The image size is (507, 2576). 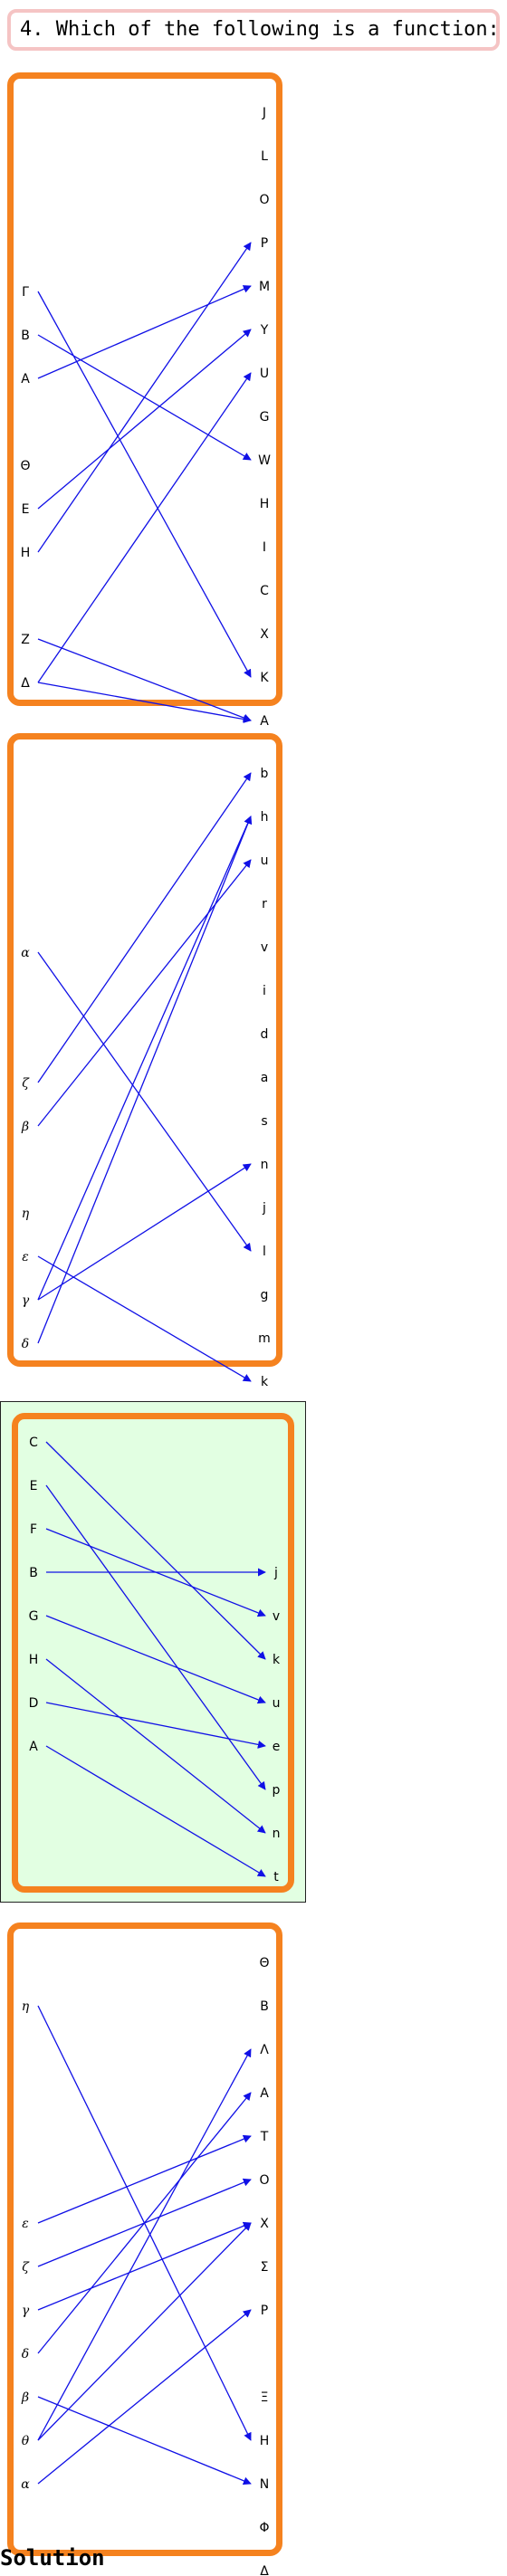 What do you see at coordinates (265, 774) in the screenshot?
I see `codomain-label: b` at bounding box center [265, 774].